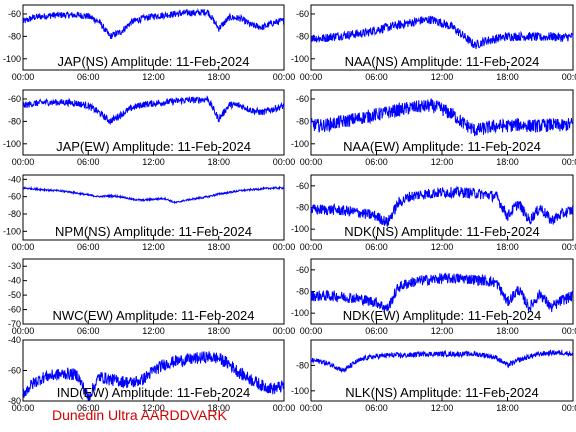 This screenshot has height=432, width=576. Describe the element at coordinates (14, 295) in the screenshot. I see `y-tick-label: -50` at that location.